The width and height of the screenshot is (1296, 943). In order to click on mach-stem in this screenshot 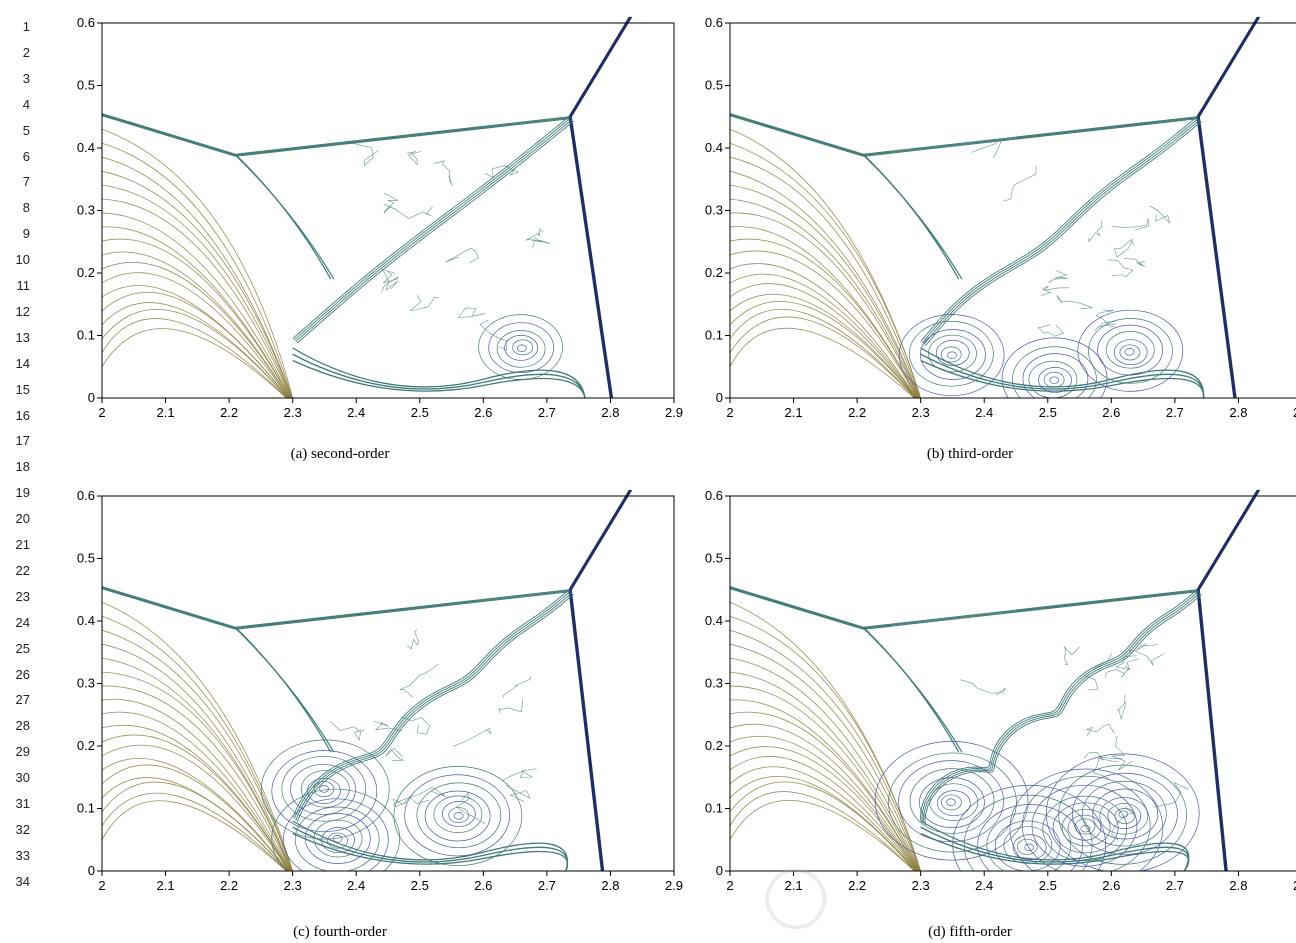, I will do `click(585, 730)`.